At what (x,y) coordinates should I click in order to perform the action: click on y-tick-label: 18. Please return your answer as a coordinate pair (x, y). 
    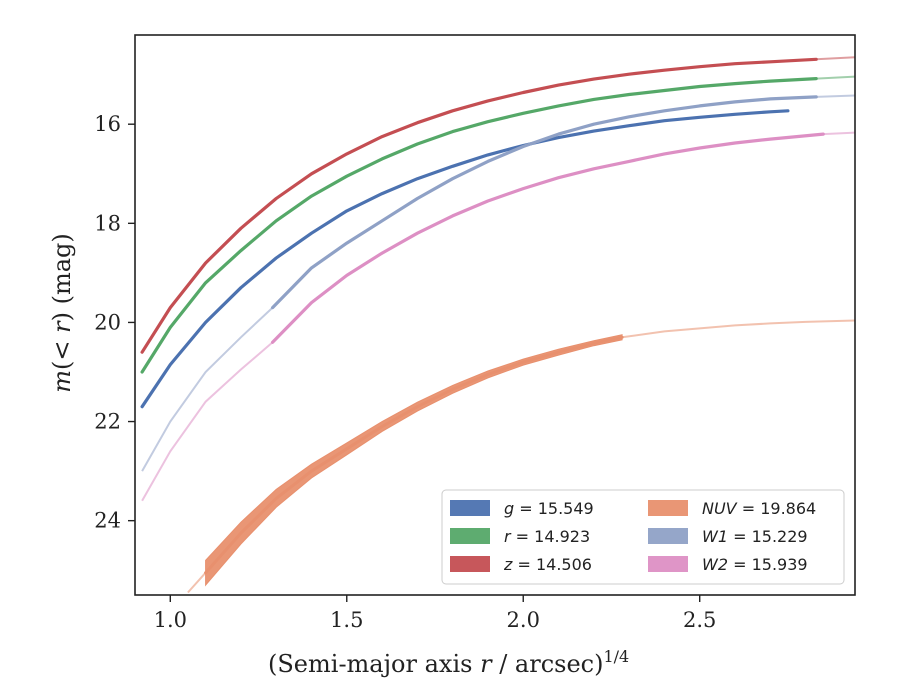
    Looking at the image, I should click on (107, 223).